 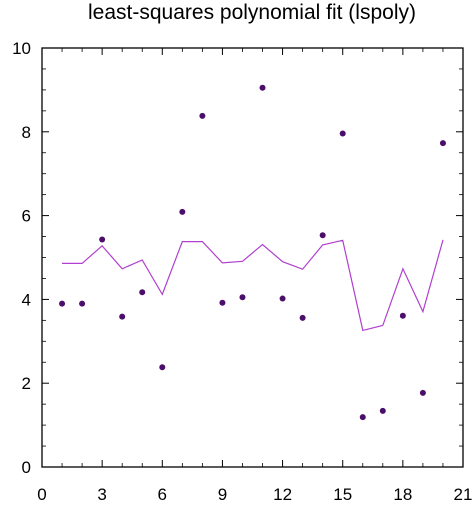 I want to click on y-tick-label: 0, so click(x=26, y=467).